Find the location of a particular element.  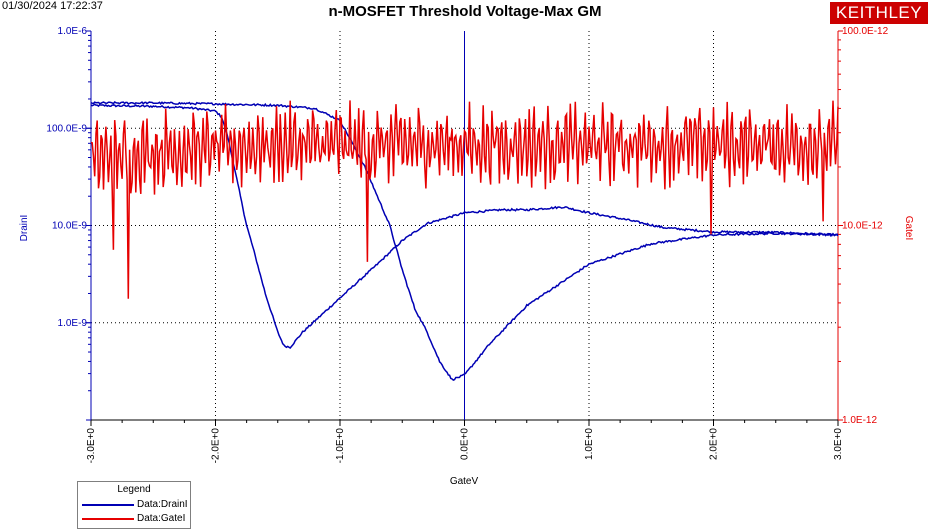

legend-swatch-gate is located at coordinates (108, 519).